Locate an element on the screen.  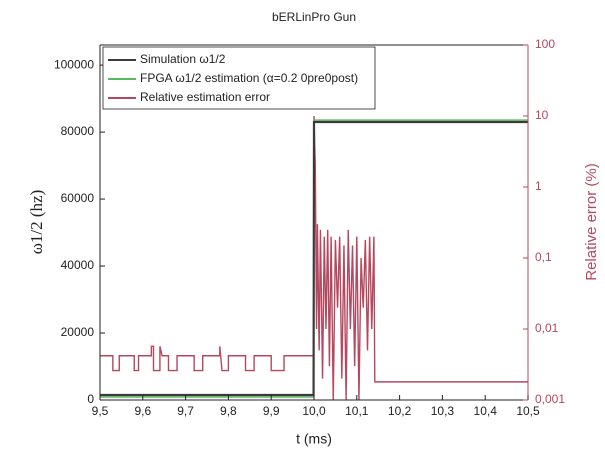
y-tick-label: 60000 is located at coordinates (78, 198).